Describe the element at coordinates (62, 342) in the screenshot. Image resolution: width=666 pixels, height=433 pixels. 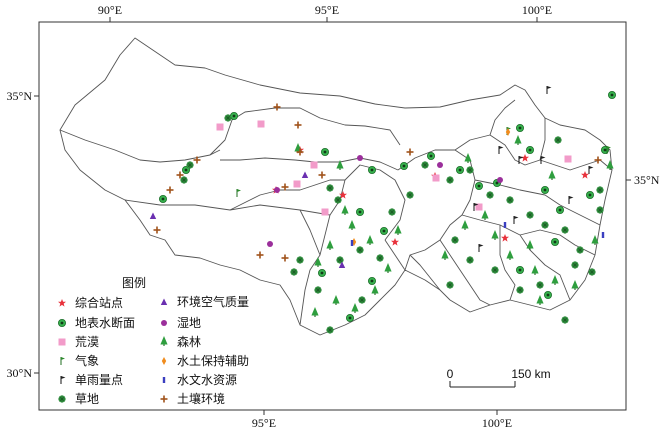
I see `legend-desert-symbol` at that location.